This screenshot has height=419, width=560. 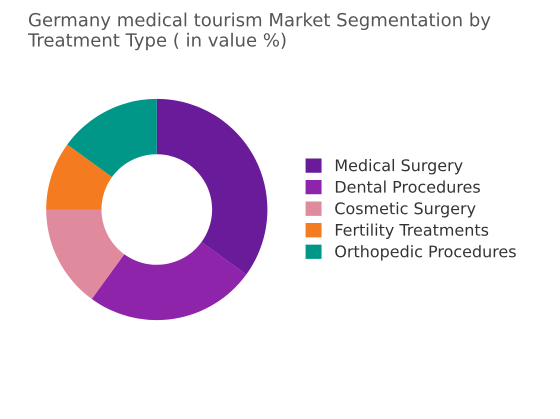 What do you see at coordinates (425, 253) in the screenshot?
I see `legend-label: Orthopedic Procedures` at bounding box center [425, 253].